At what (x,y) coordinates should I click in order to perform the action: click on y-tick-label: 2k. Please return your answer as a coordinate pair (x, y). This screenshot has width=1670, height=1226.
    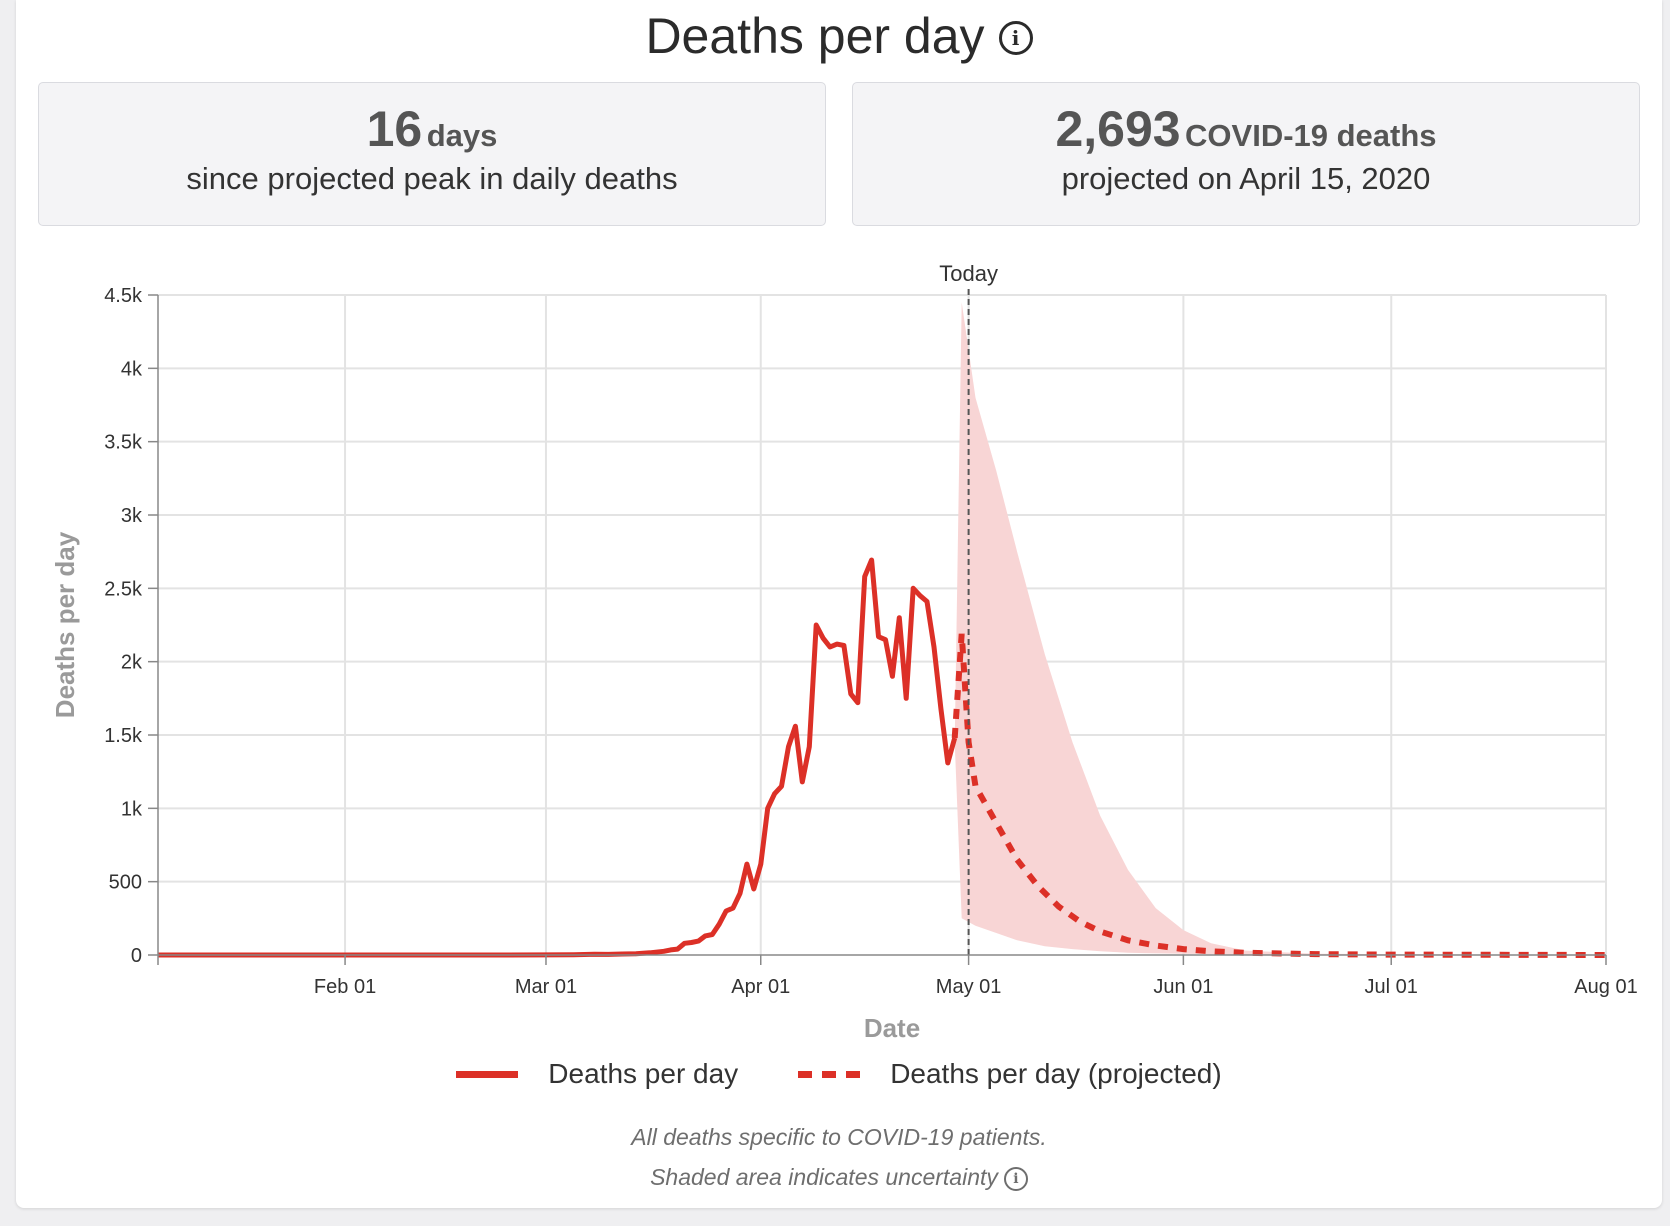
    Looking at the image, I should click on (132, 663).